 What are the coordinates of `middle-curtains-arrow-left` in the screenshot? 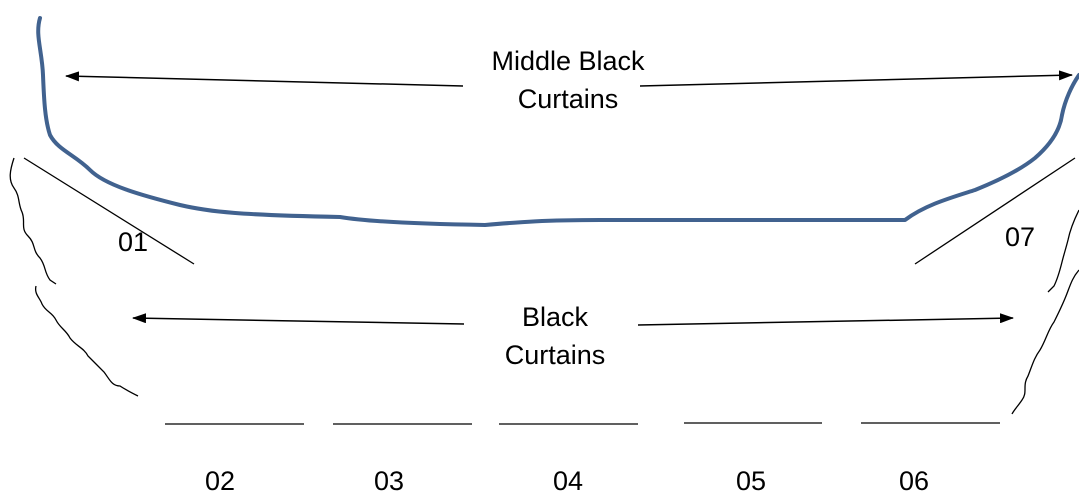 It's located at (264, 79).